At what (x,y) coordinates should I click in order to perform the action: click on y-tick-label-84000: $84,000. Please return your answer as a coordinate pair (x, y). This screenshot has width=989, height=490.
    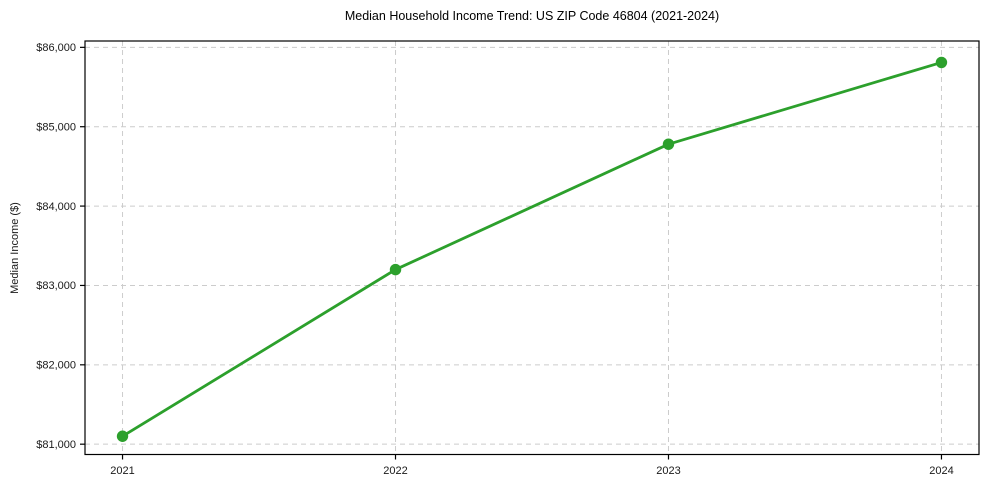
    Looking at the image, I should click on (56, 207).